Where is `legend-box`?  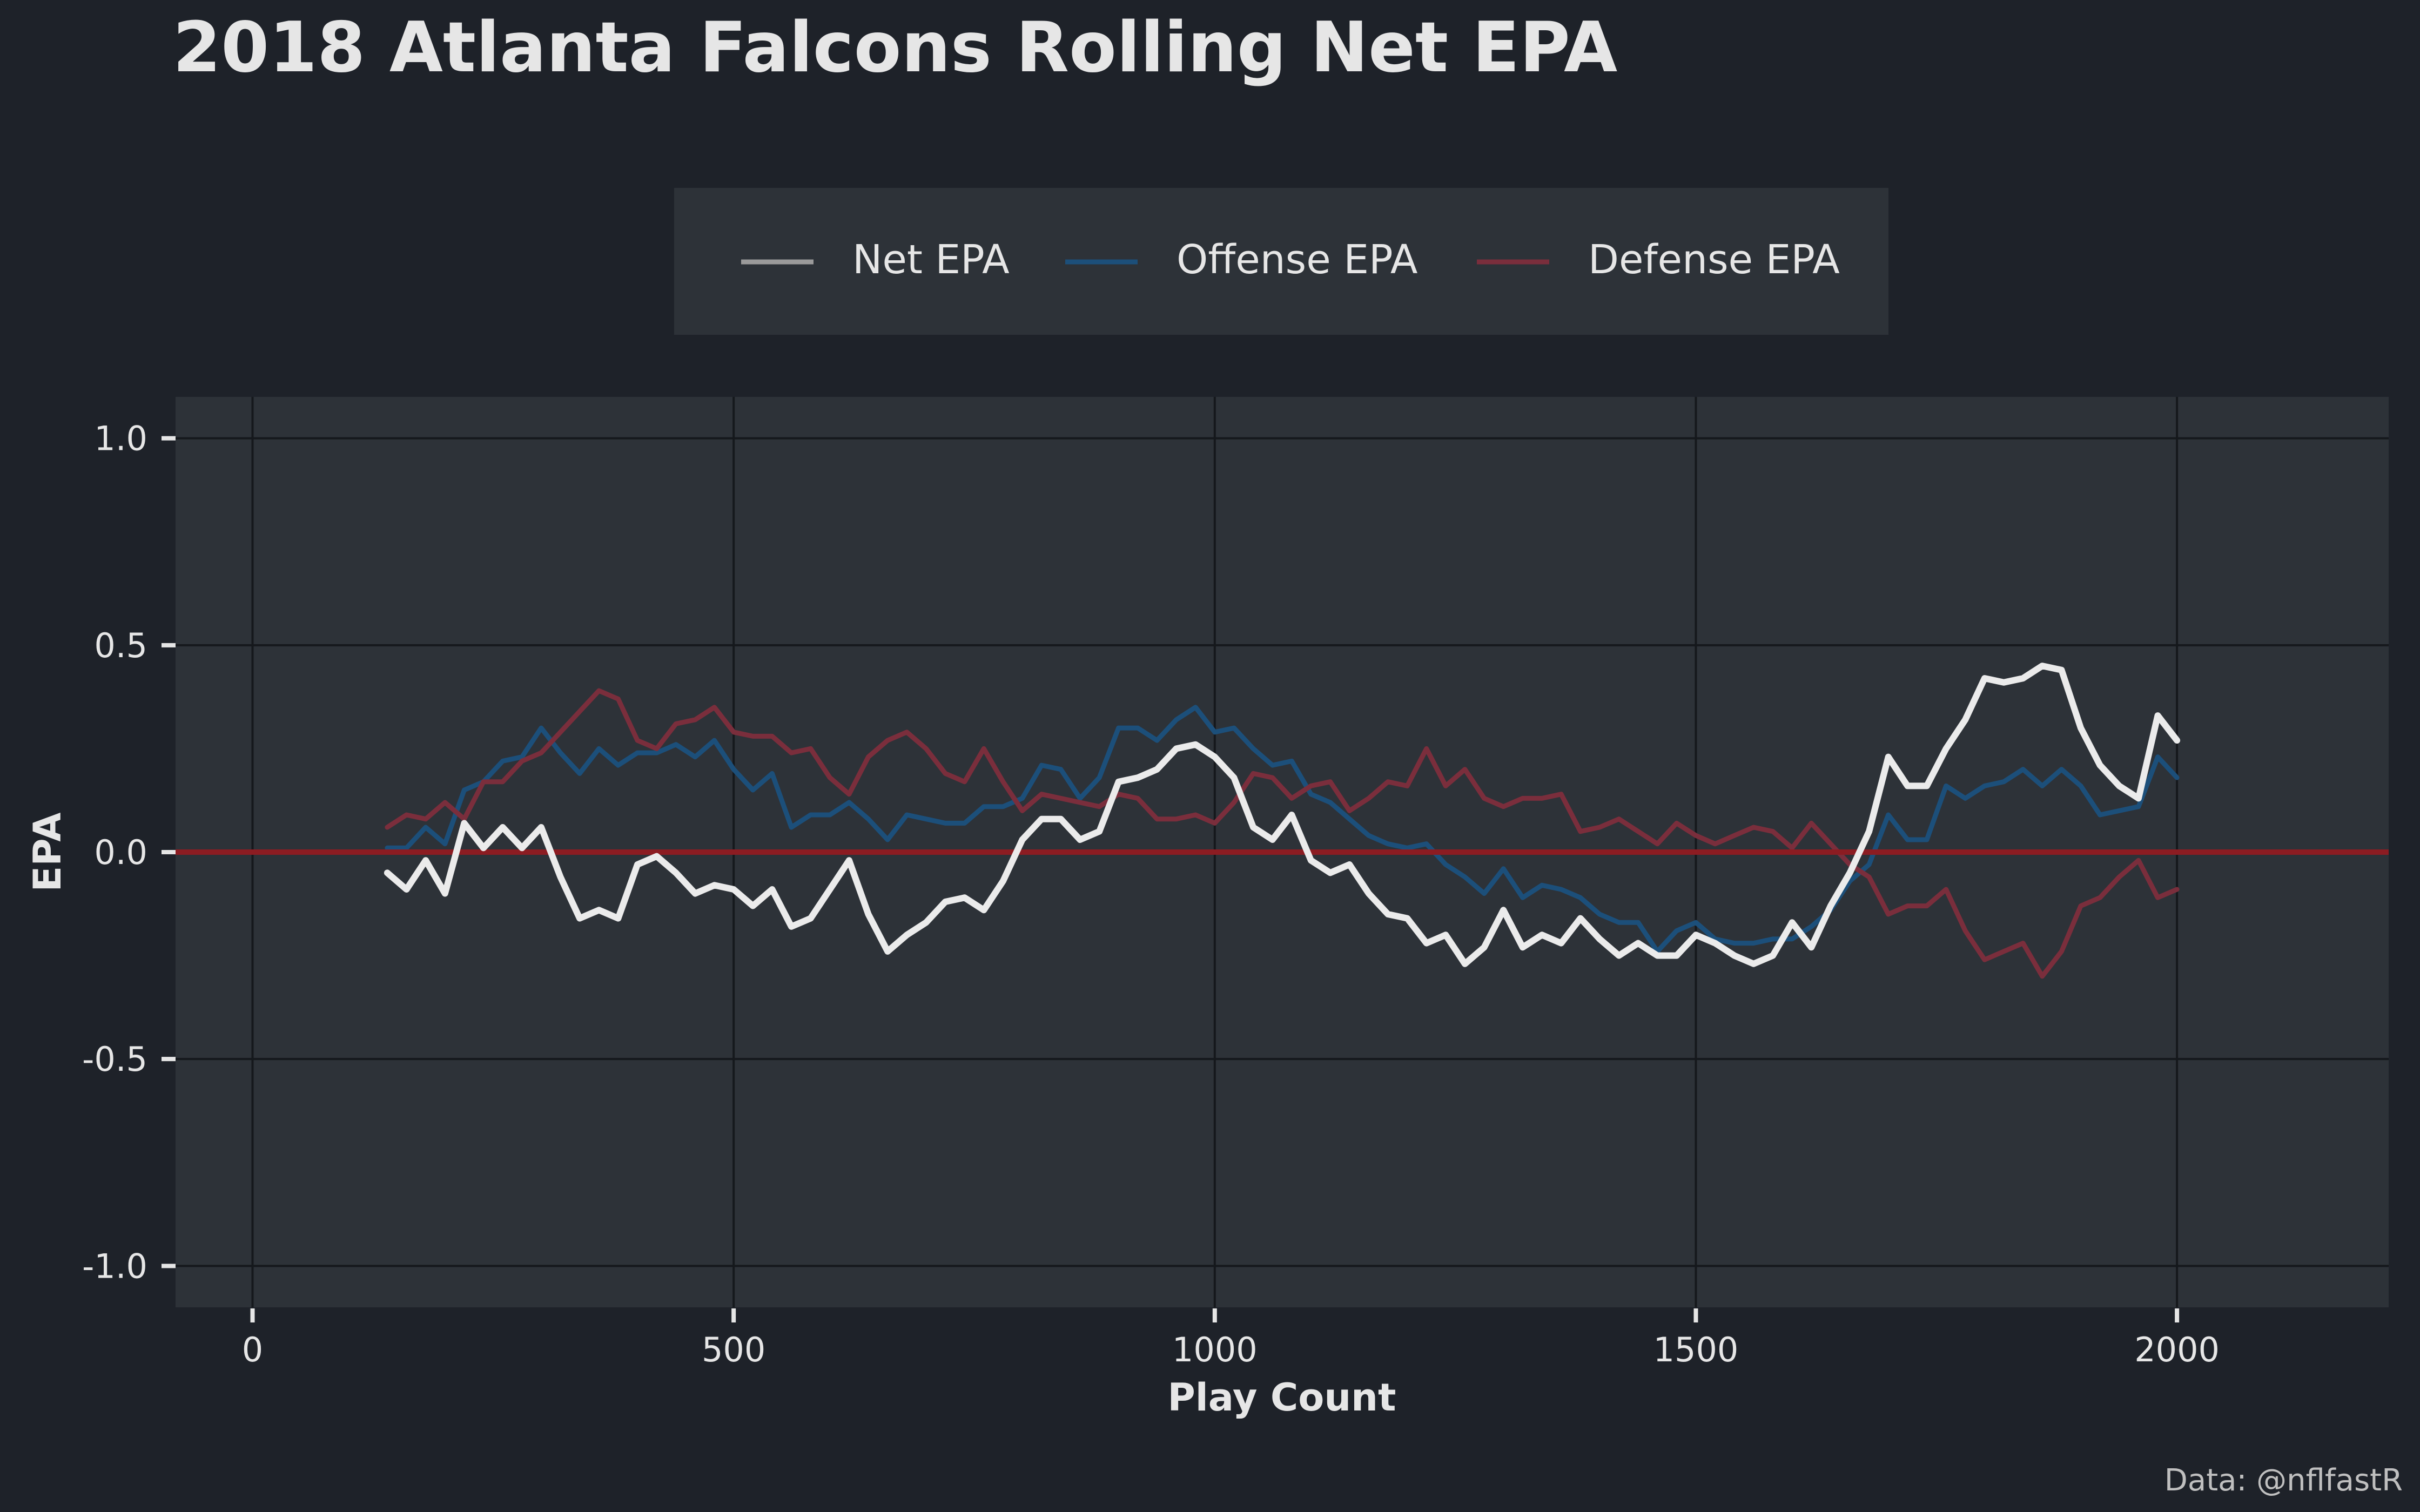
legend-box is located at coordinates (1281, 261).